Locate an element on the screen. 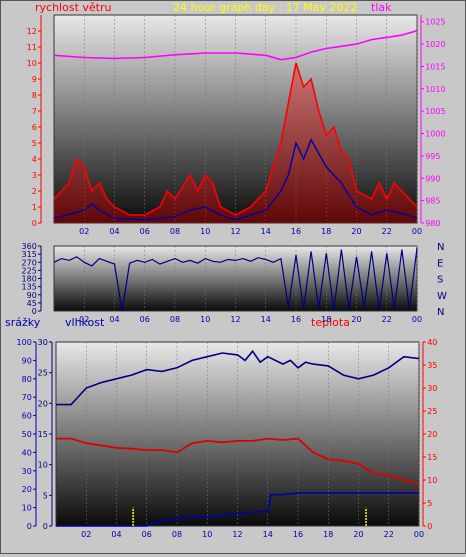 The height and width of the screenshot is (557, 466). y-tick-label: 270 is located at coordinates (29, 262).